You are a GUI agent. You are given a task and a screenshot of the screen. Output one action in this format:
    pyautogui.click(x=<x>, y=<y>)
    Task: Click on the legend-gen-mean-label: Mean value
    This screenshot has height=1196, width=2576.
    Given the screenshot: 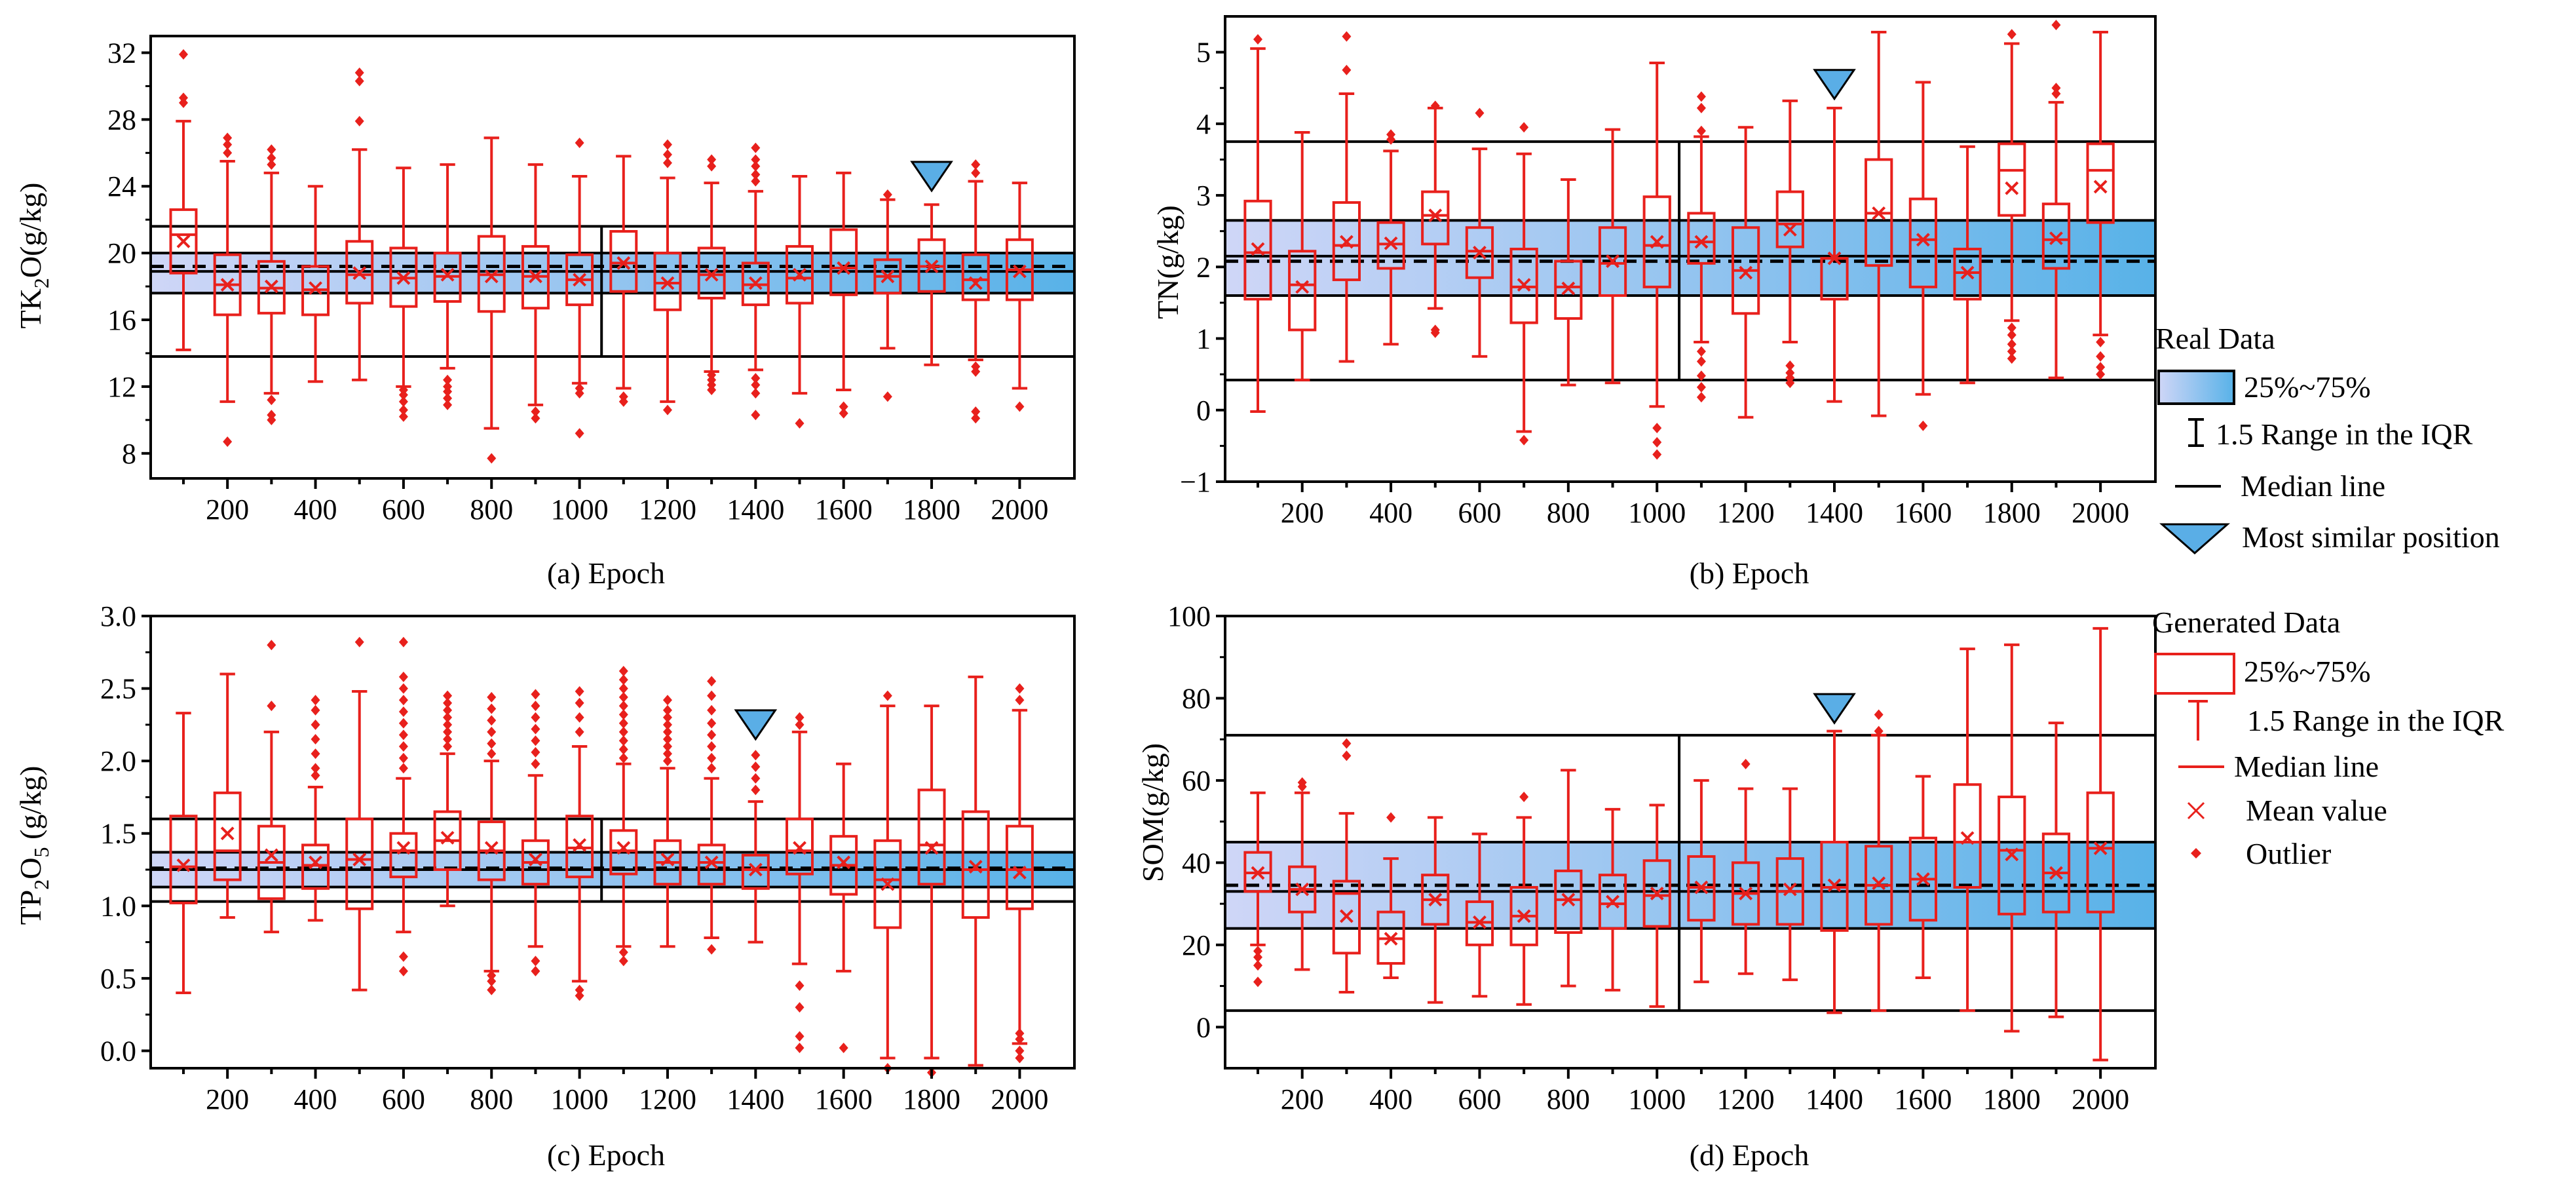 What is the action you would take?
    pyautogui.click(x=2316, y=810)
    